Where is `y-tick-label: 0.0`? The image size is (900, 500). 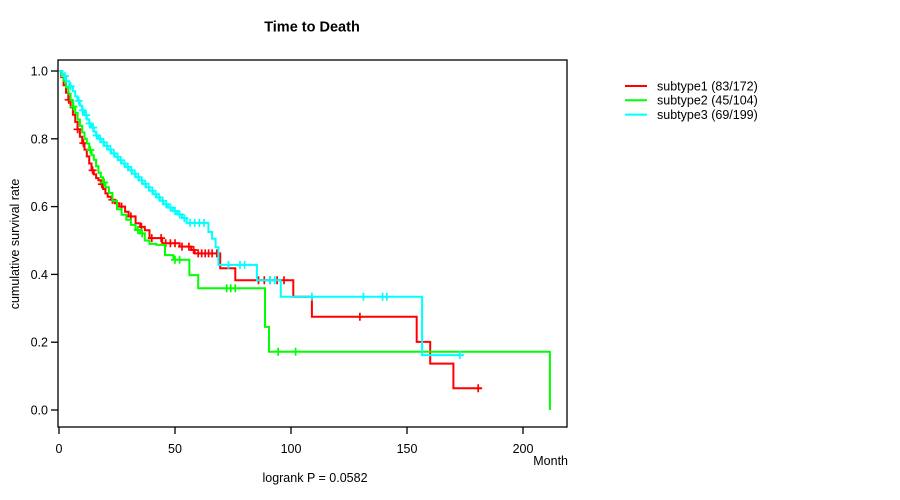
y-tick-label: 0.0 is located at coordinates (39, 411).